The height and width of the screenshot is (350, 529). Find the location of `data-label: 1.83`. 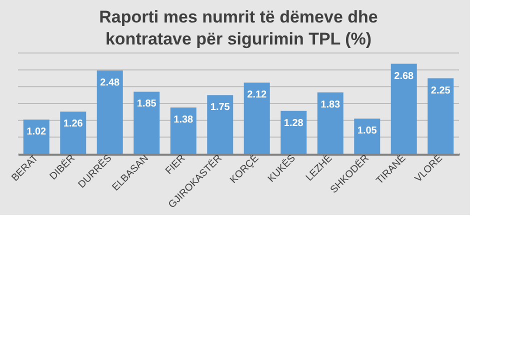

data-label: 1.83 is located at coordinates (330, 104).